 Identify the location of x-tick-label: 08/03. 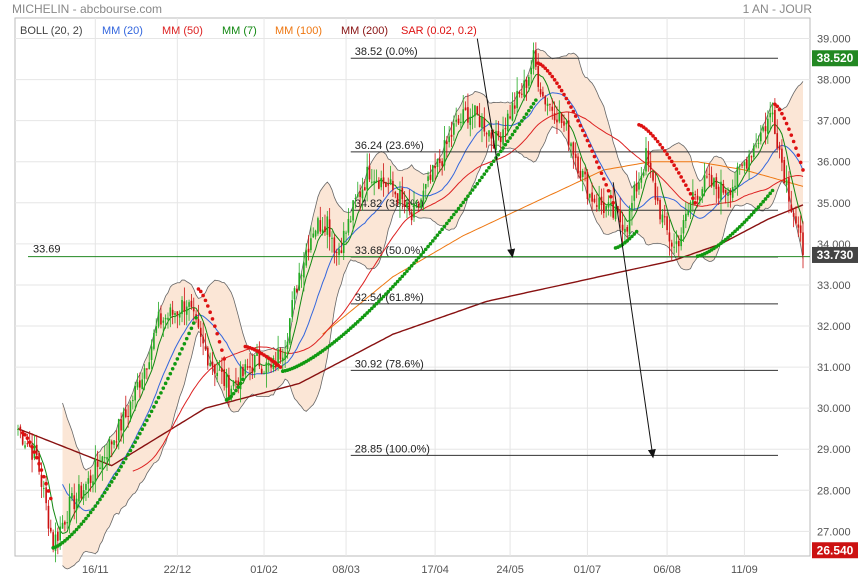
(346, 570).